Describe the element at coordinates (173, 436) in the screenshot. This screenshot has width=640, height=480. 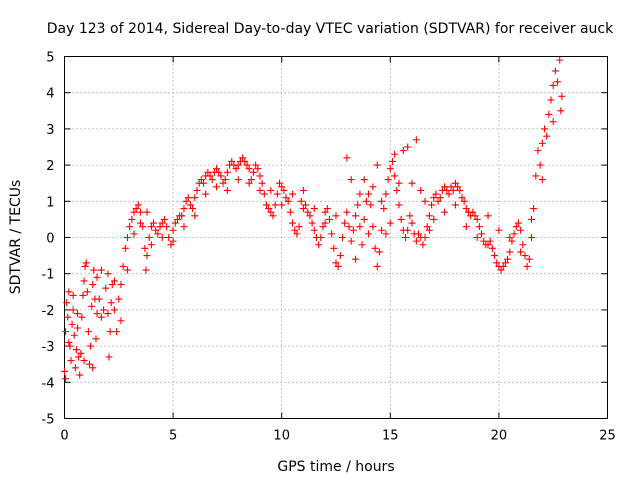
I see `x-tick-label: 5` at that location.